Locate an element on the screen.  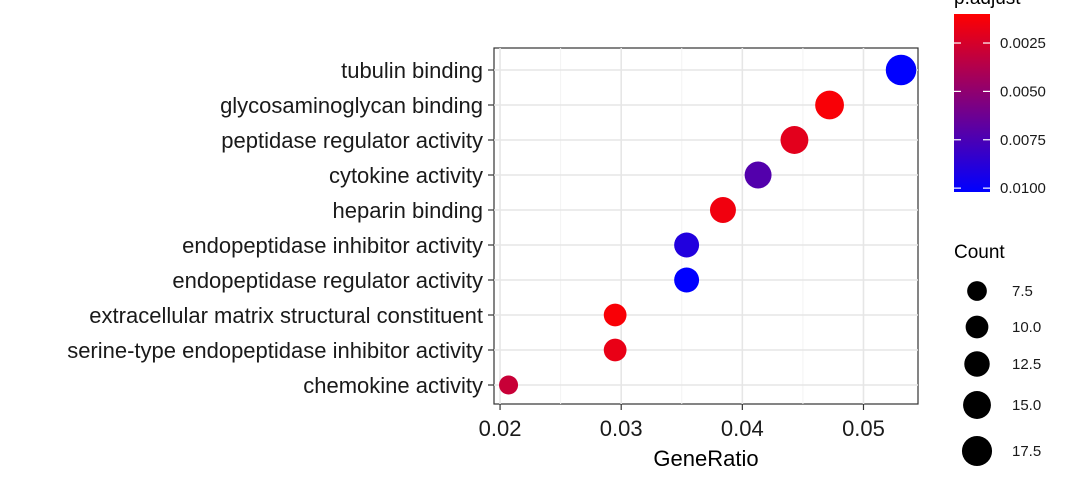
y-tick-label: endopeptidase regulator activity is located at coordinates (327, 280).